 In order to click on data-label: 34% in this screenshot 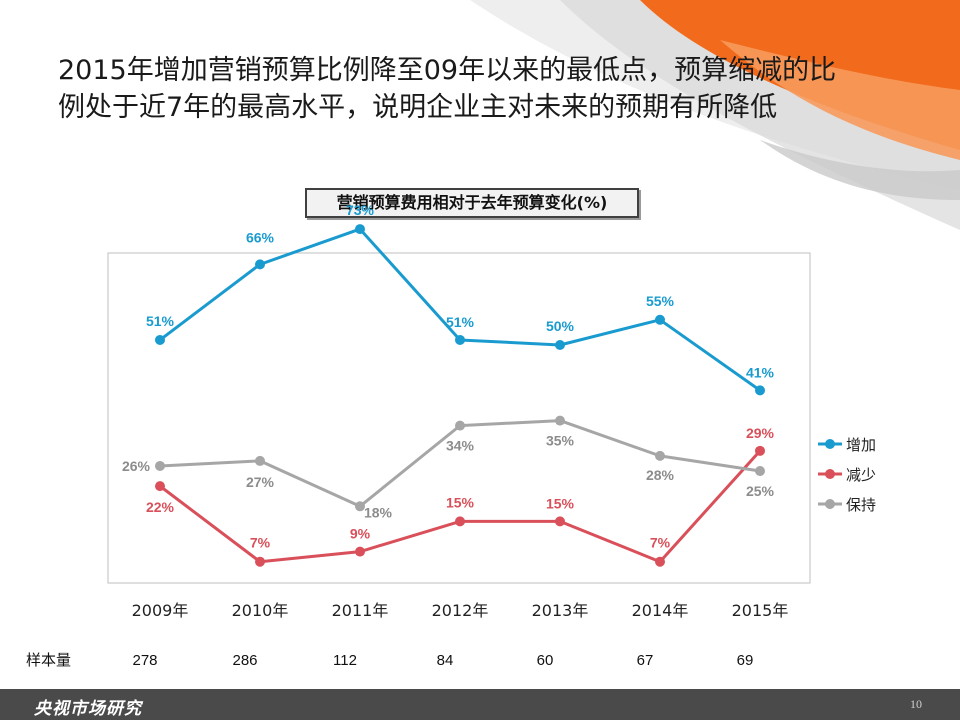, I will do `click(460, 446)`.